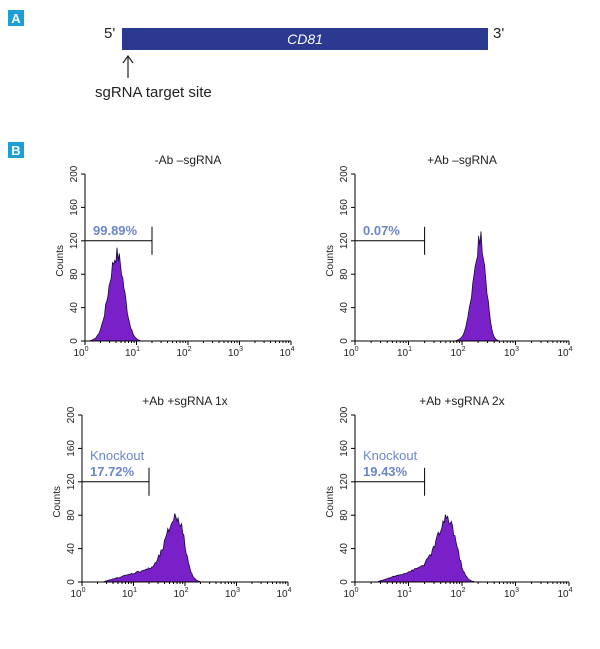 The image size is (600, 649). I want to click on three-prime-label: 3', so click(498, 33).